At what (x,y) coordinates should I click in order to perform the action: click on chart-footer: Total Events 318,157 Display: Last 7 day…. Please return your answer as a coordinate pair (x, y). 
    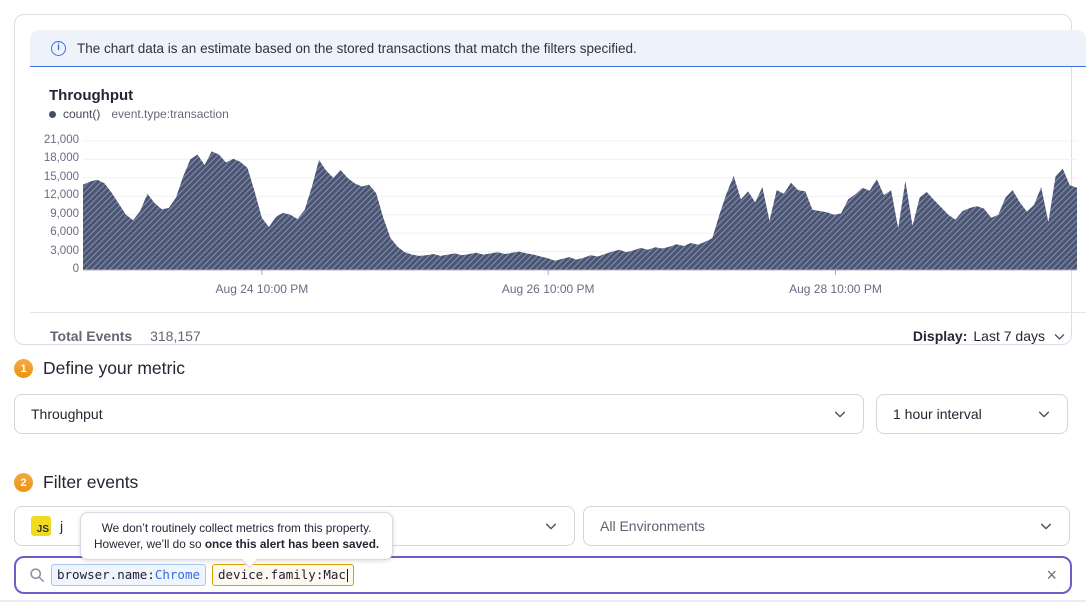
    Looking at the image, I should click on (558, 335).